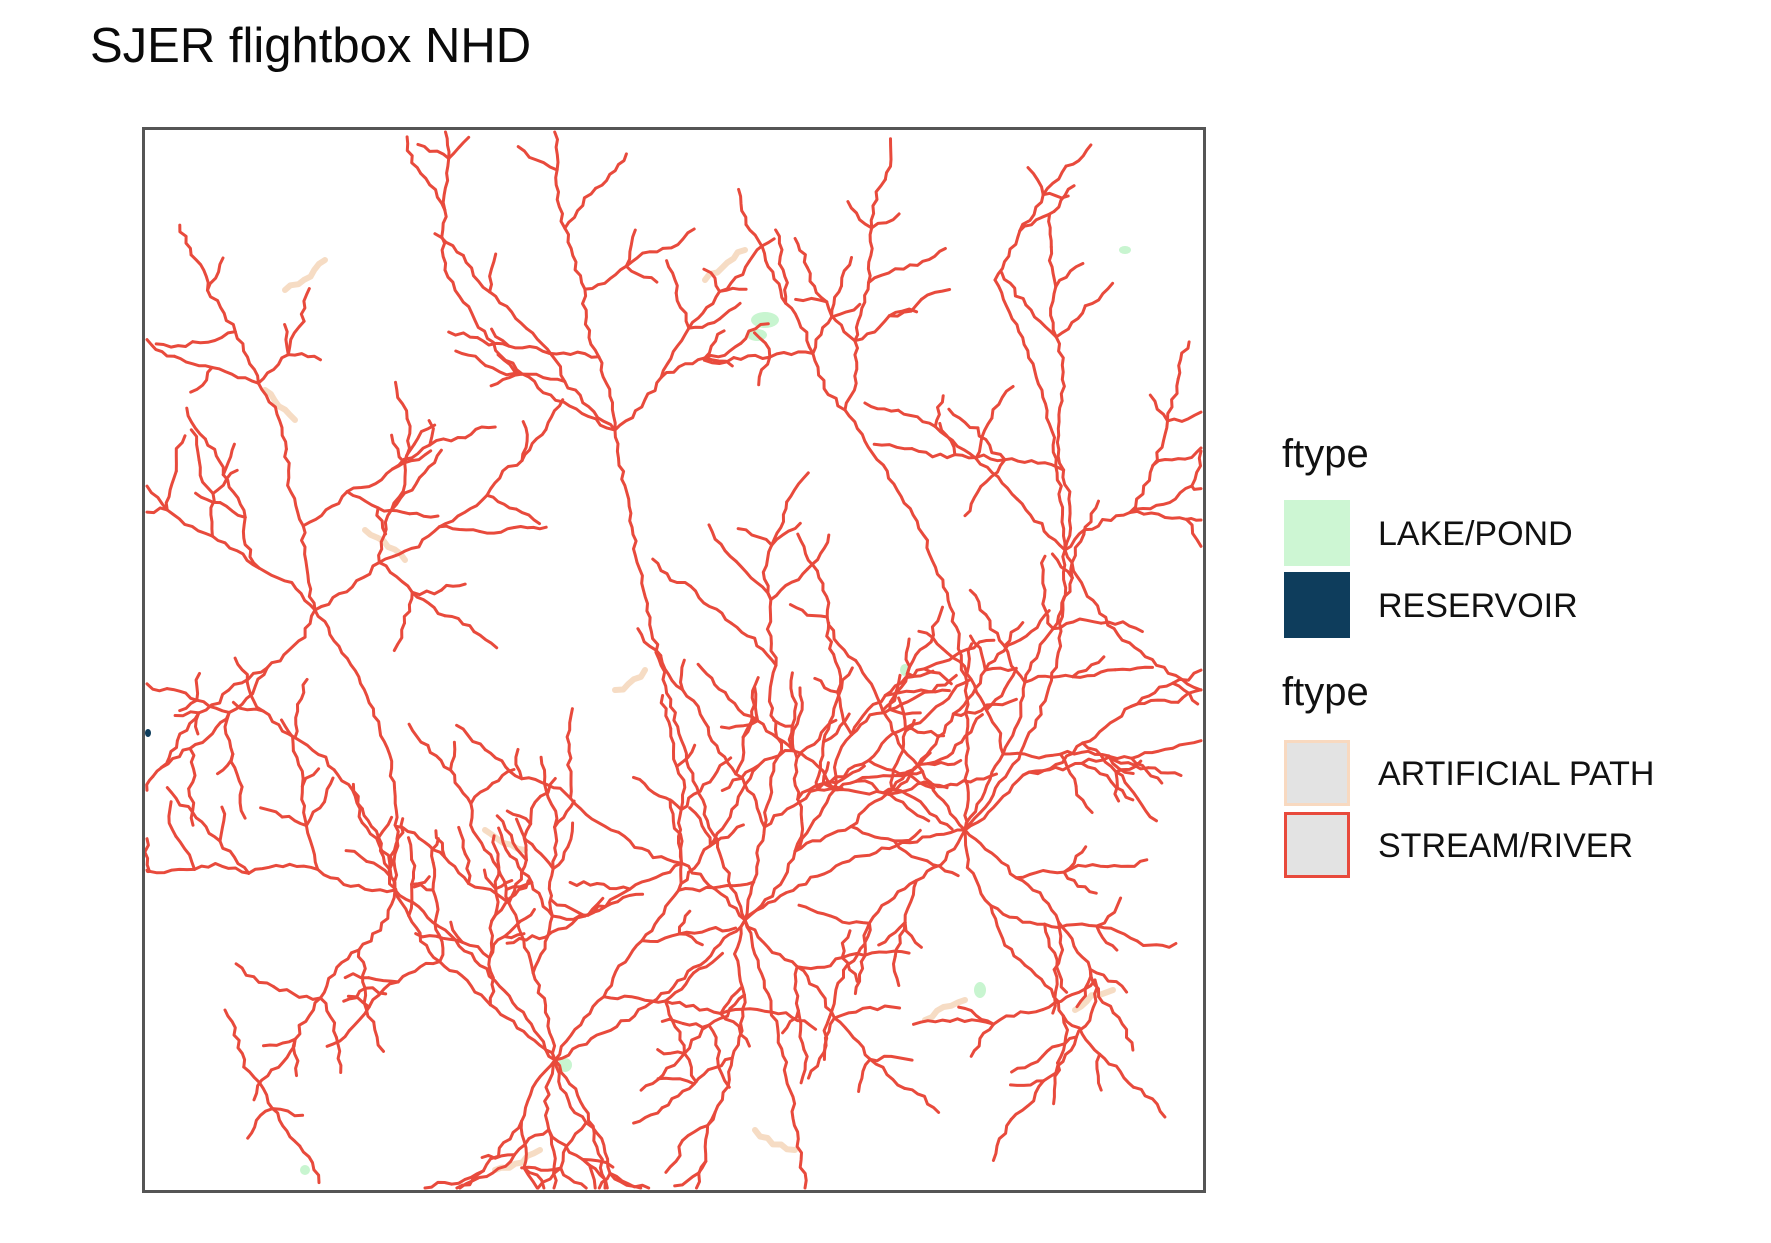 The width and height of the screenshot is (1771, 1243). Describe the element at coordinates (305, 275) in the screenshot. I see `artificial-path-segment` at that location.